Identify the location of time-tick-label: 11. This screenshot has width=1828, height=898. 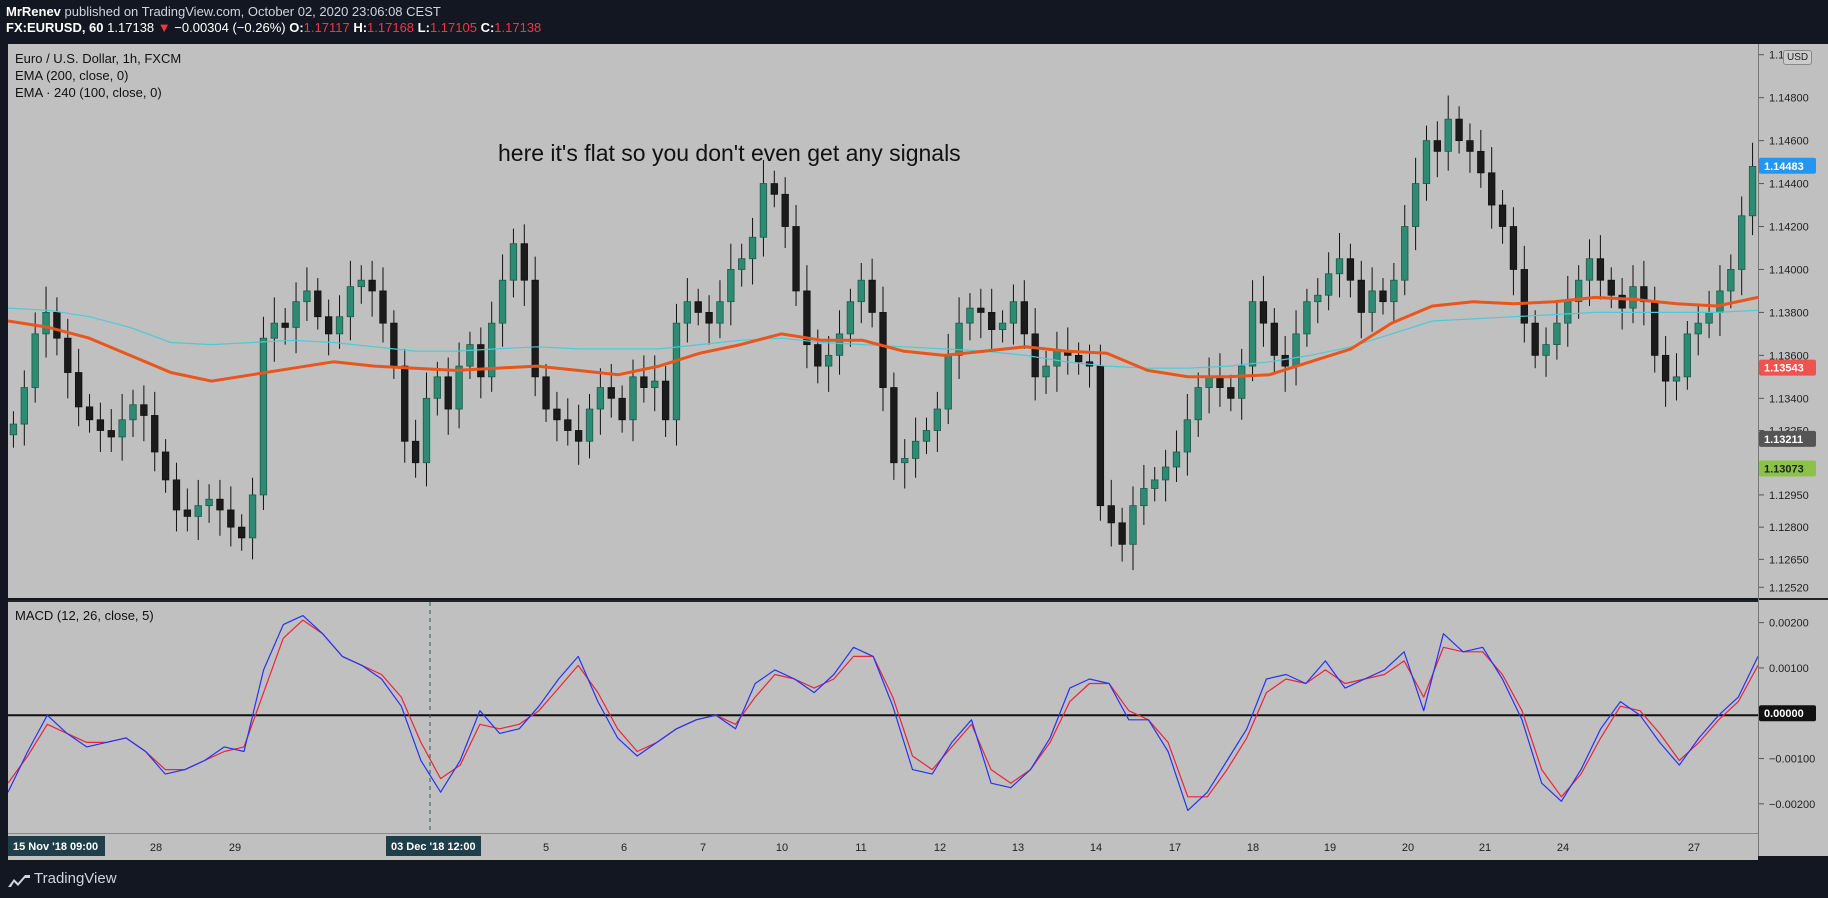
(860, 848).